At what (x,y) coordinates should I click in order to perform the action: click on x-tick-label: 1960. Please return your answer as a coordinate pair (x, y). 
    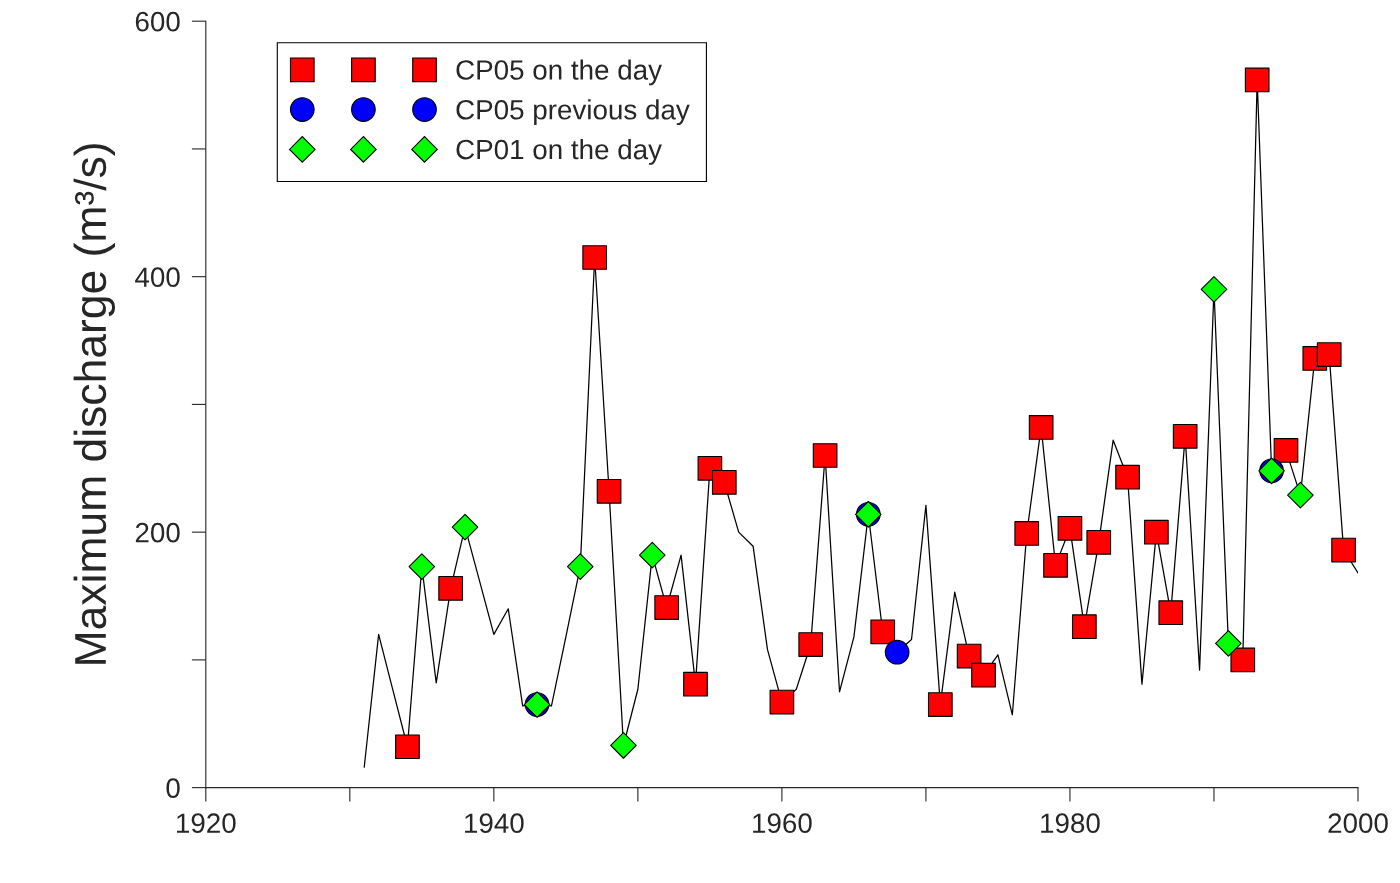
    Looking at the image, I should click on (782, 823).